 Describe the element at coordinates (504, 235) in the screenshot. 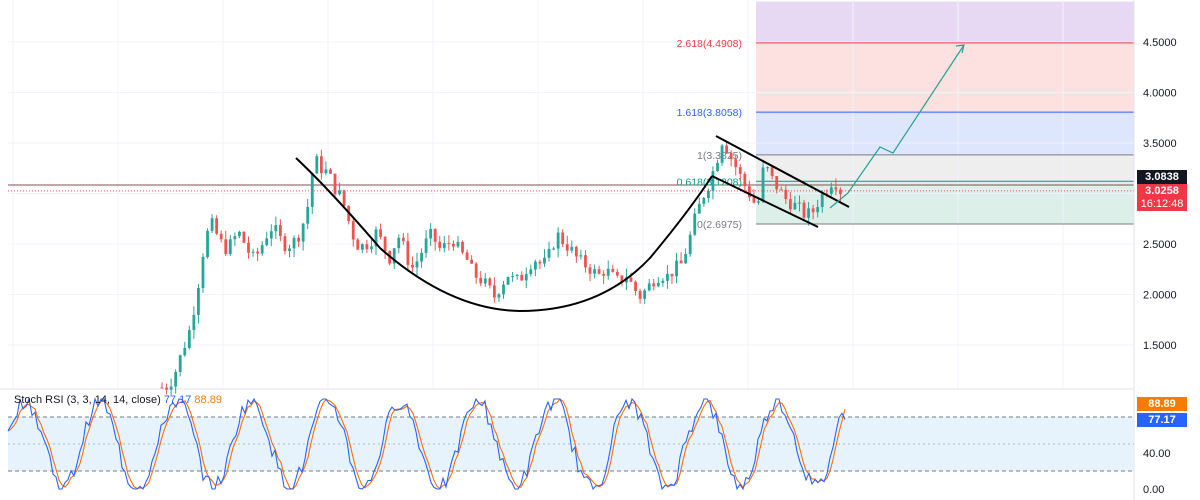

I see `cup-curve` at that location.